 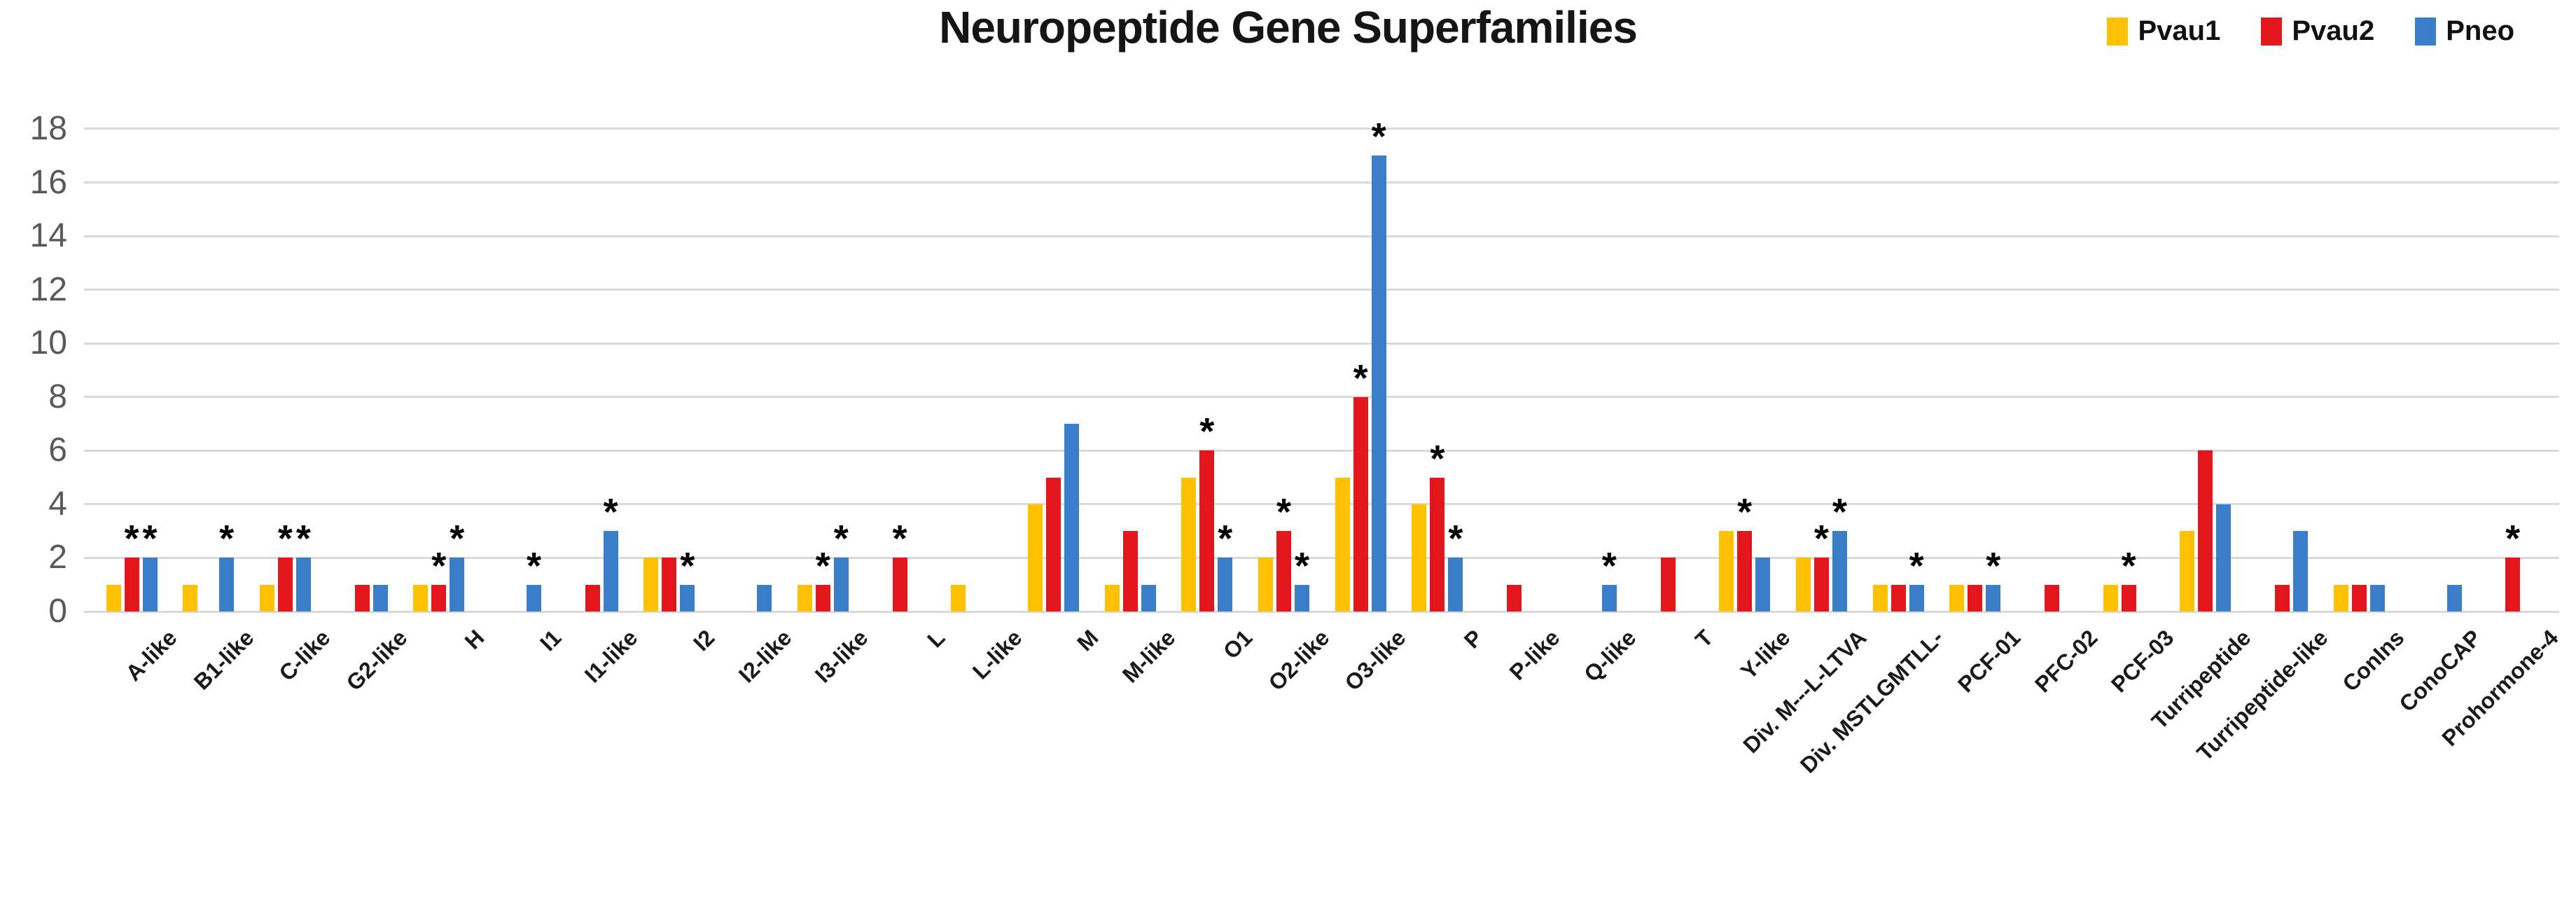 I want to click on bar-Pvau1-B1-like, so click(x=190, y=598).